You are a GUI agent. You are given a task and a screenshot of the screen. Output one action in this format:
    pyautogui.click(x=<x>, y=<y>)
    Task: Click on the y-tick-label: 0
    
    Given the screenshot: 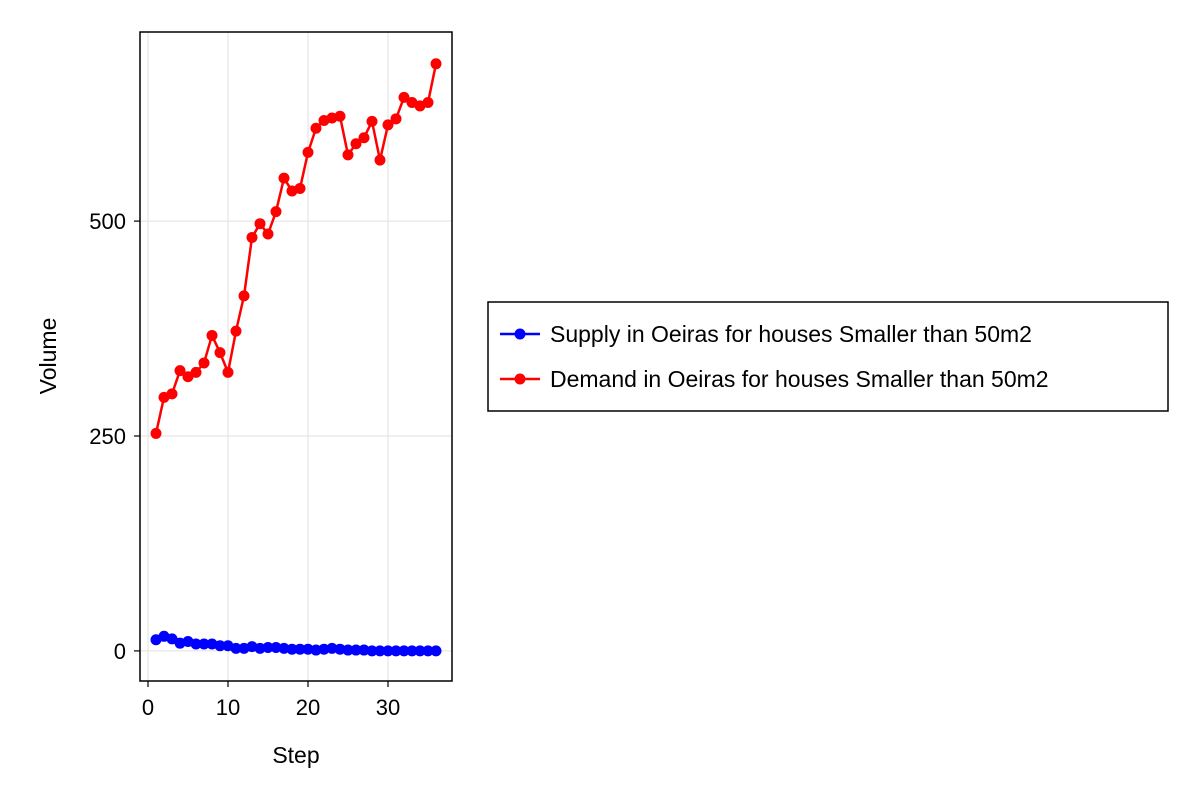 What is the action you would take?
    pyautogui.click(x=120, y=651)
    